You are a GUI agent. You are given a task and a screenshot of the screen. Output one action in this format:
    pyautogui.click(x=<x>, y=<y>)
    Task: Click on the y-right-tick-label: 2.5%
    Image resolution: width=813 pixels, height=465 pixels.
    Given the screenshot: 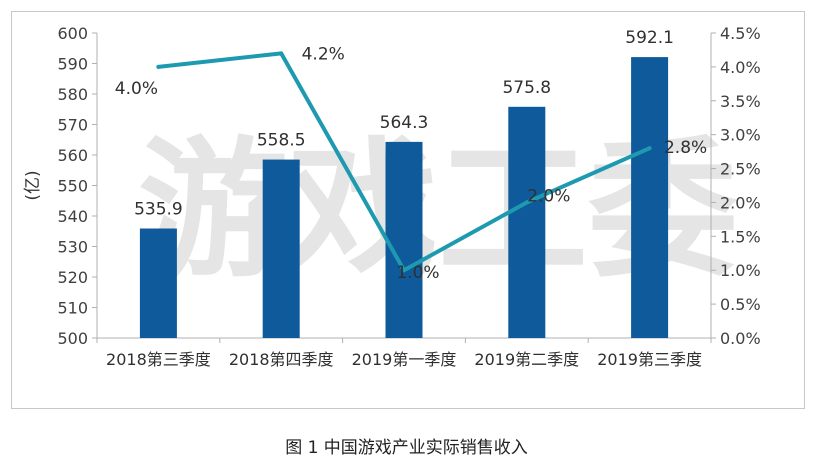 What is the action you would take?
    pyautogui.click(x=740, y=169)
    